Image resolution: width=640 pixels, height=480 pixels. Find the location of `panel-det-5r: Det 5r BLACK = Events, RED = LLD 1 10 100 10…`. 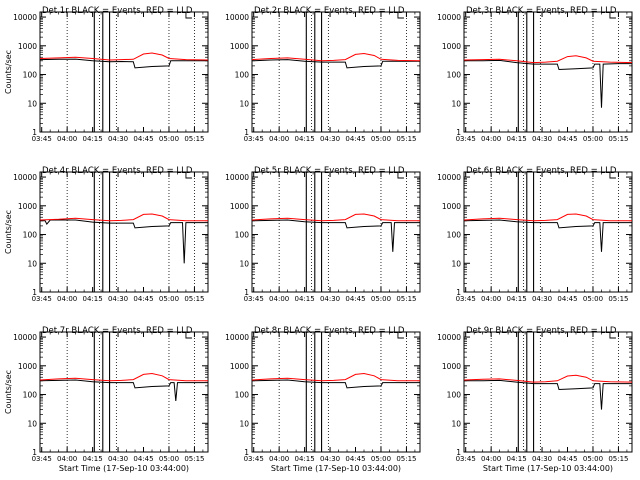

panel-det-5r: Det 5r BLACK = Events, RED = LLD 1 10 100 10… is located at coordinates (323, 234).